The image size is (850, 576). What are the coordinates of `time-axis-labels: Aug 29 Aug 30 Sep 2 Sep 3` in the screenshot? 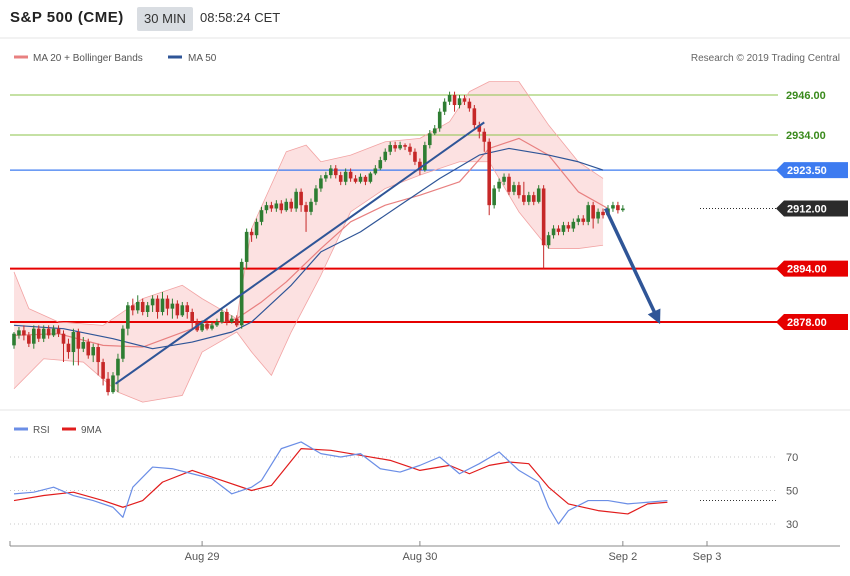 It's located at (365, 552).